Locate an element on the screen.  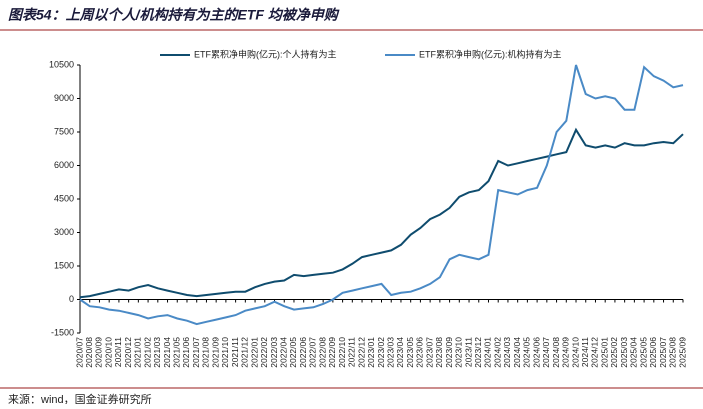
x-tick-label: 2023/11 is located at coordinates (468, 352).